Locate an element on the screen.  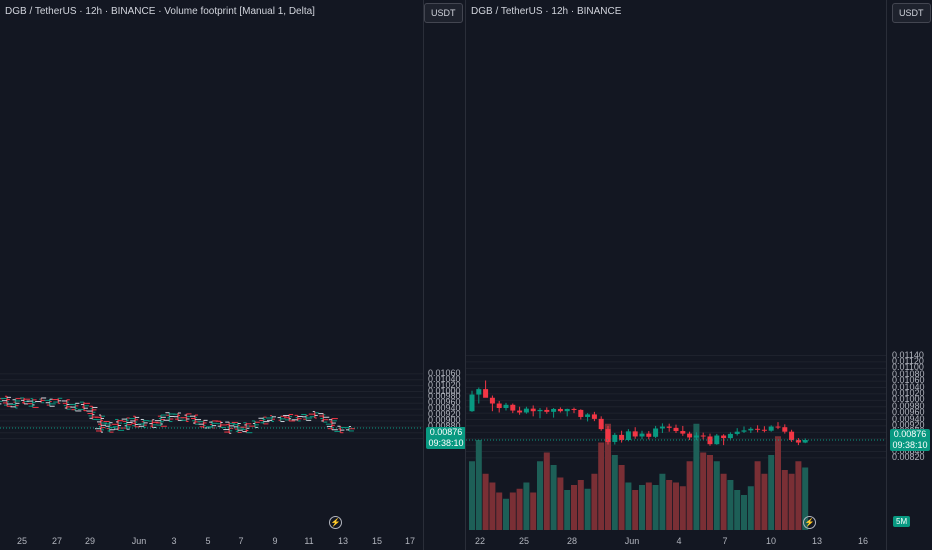
candlestick-chart-title: DGB / TetherUS · 12h · BINANCE is located at coordinates (546, 11).